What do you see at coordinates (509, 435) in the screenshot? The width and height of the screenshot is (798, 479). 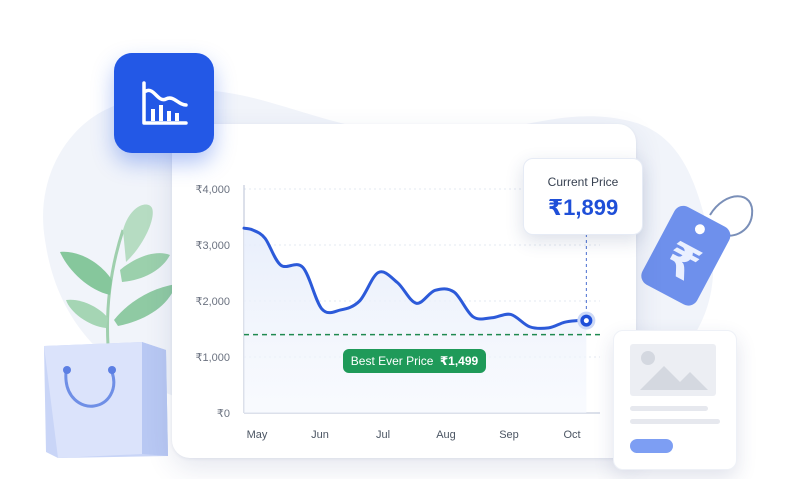 I see `x-tick-label: Sep` at bounding box center [509, 435].